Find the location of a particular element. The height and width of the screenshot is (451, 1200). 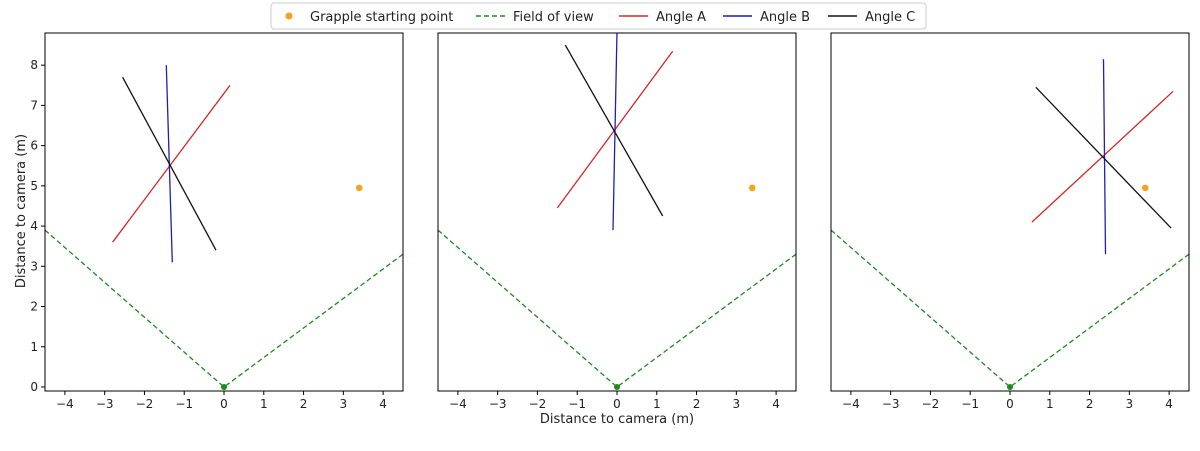

y-tick-label: 2 is located at coordinates (34, 307).